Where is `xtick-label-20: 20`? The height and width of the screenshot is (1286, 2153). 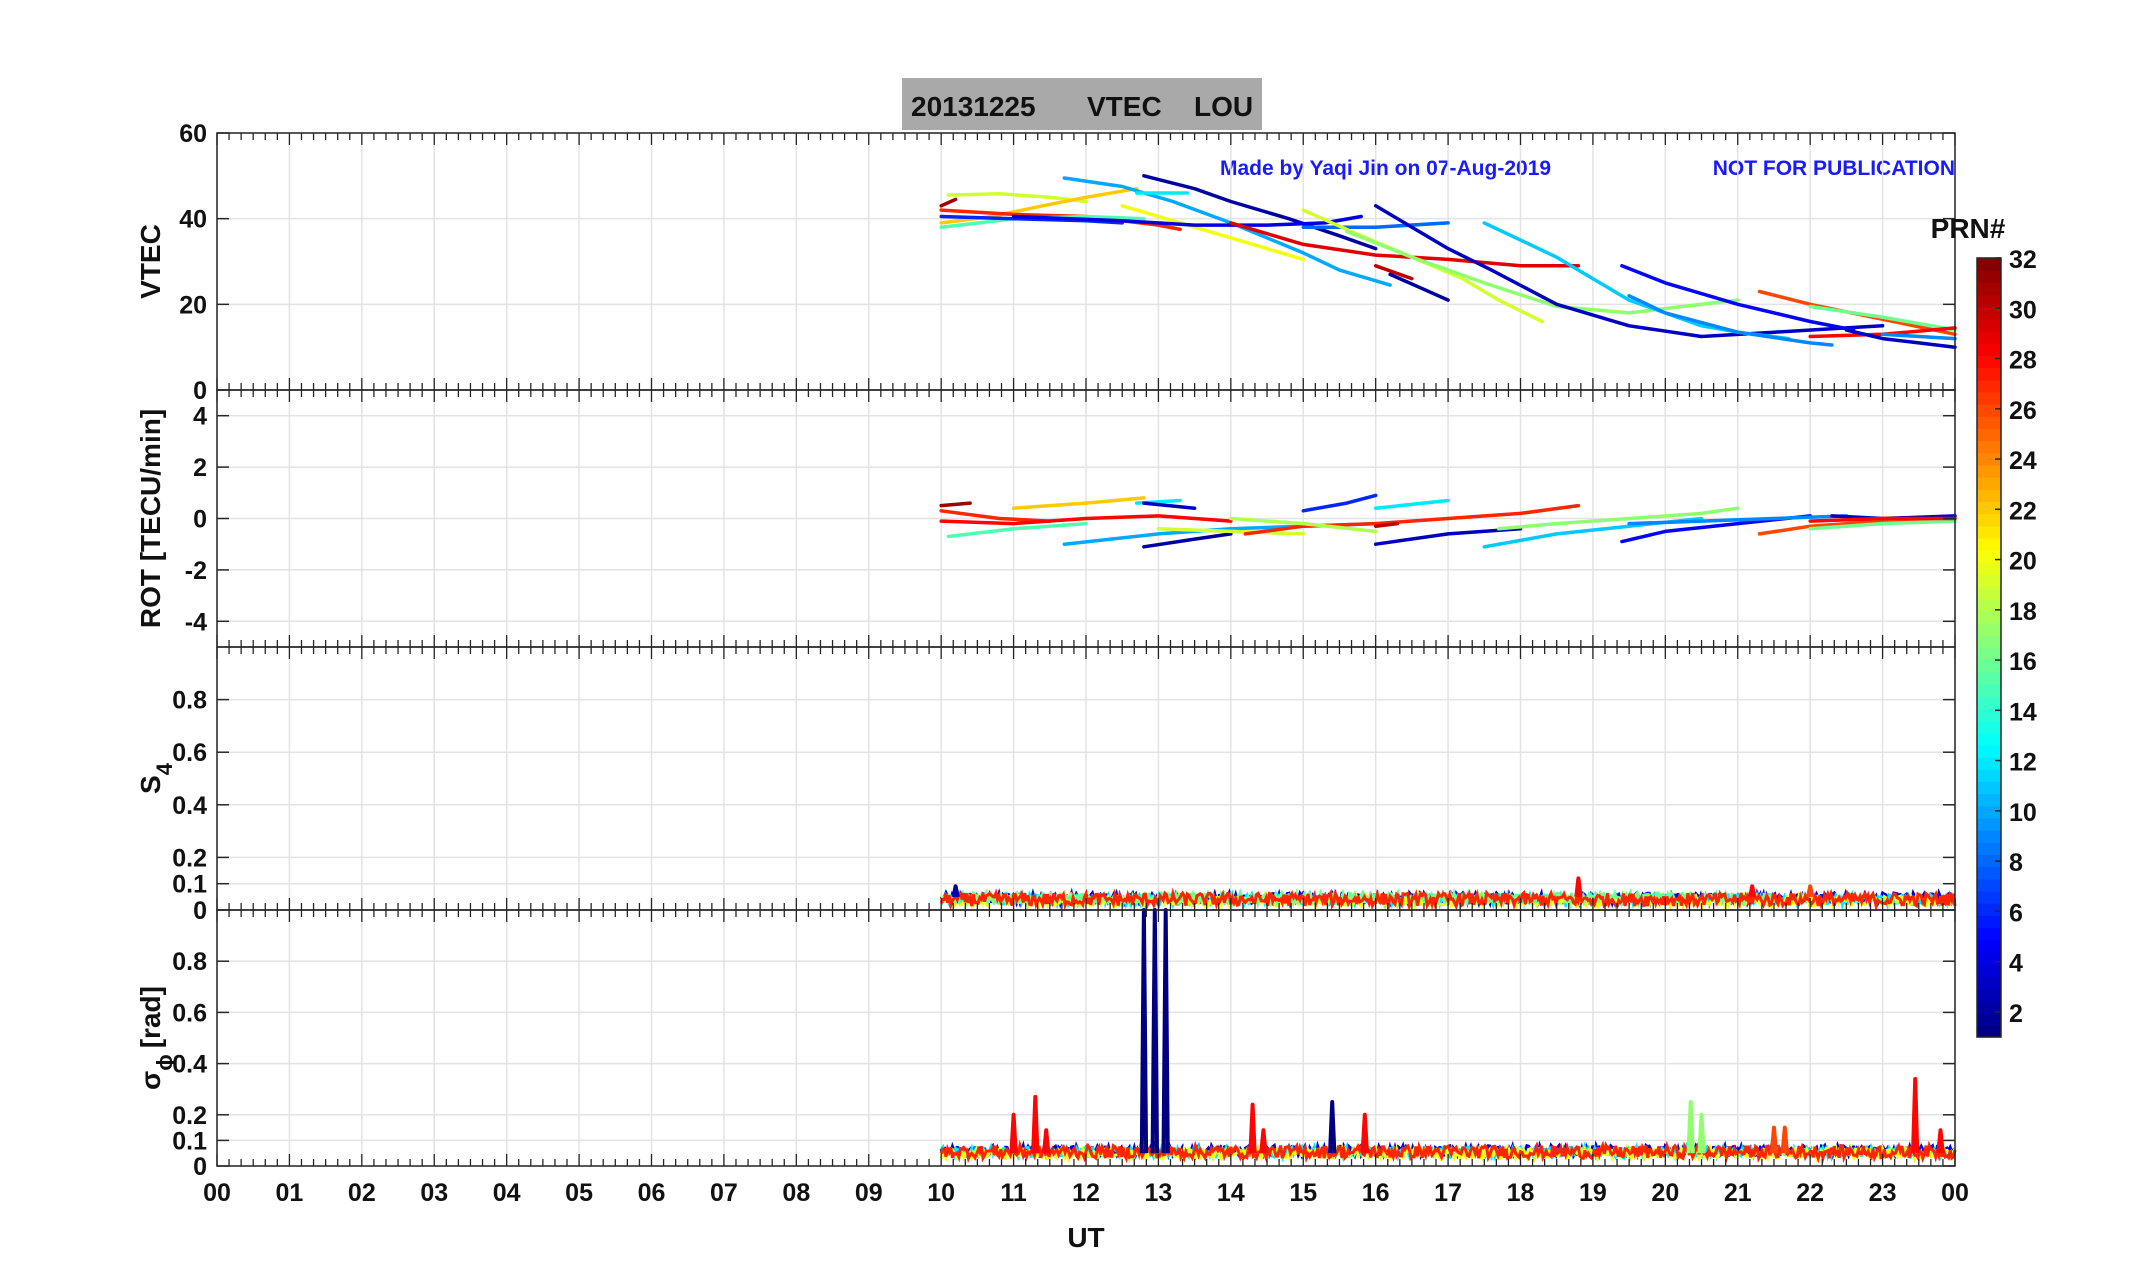
xtick-label-20: 20 is located at coordinates (1665, 1193).